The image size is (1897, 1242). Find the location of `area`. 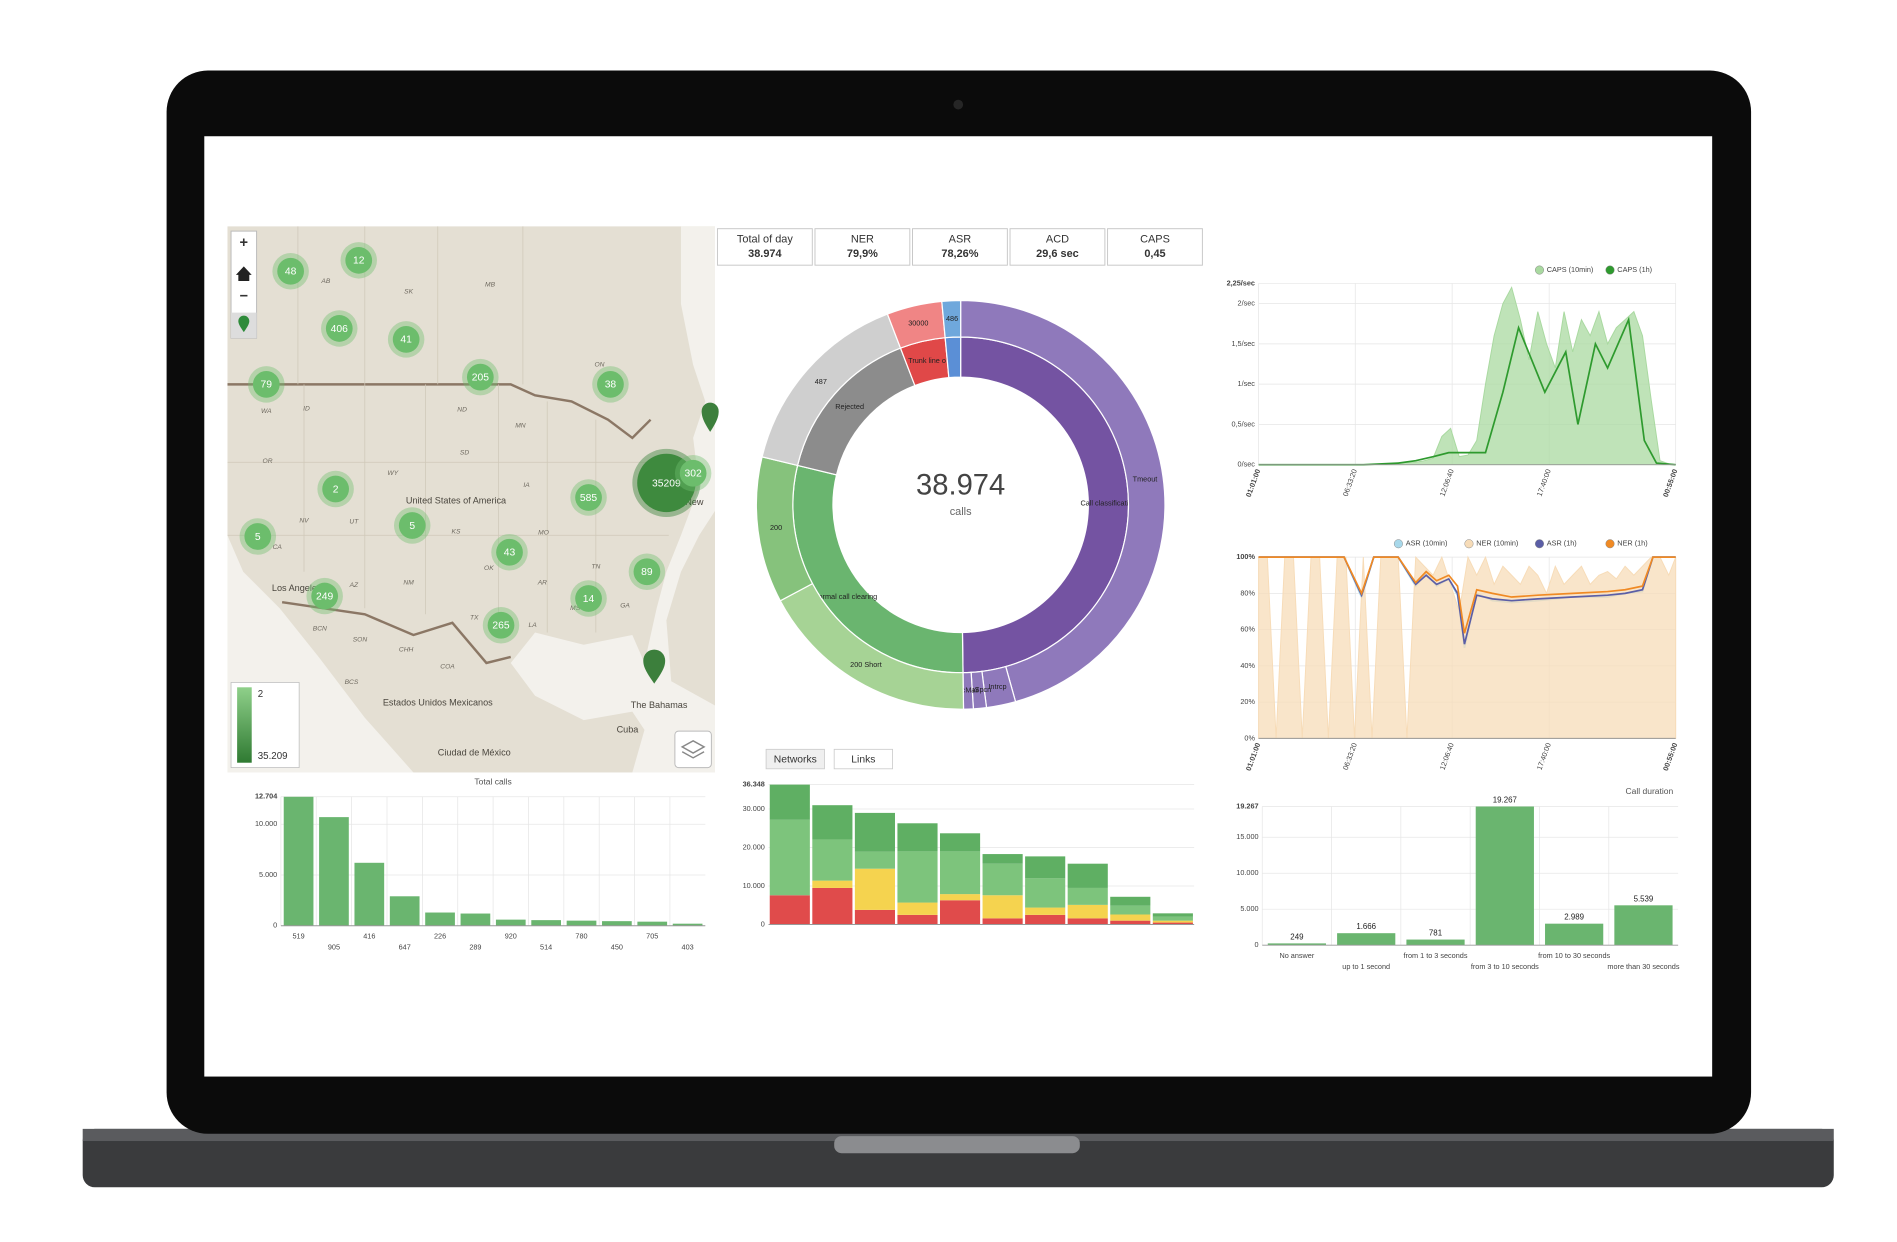

area is located at coordinates (1467, 647).